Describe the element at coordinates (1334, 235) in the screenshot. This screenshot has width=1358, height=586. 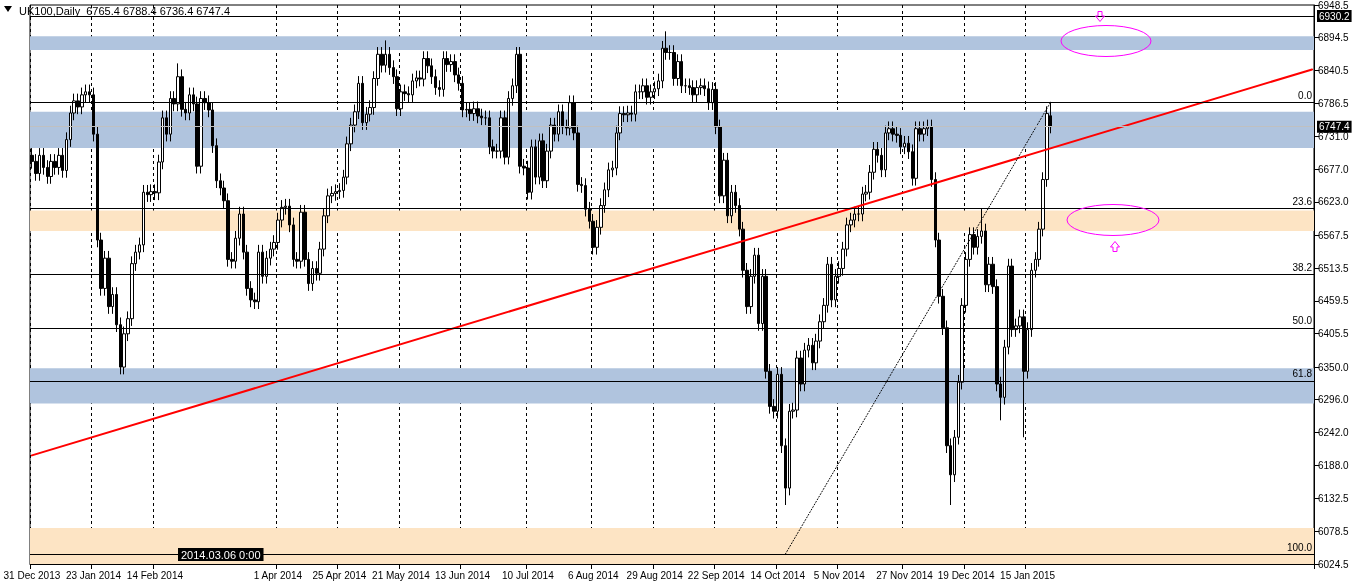
I see `y-tick-label: 6567.5` at that location.